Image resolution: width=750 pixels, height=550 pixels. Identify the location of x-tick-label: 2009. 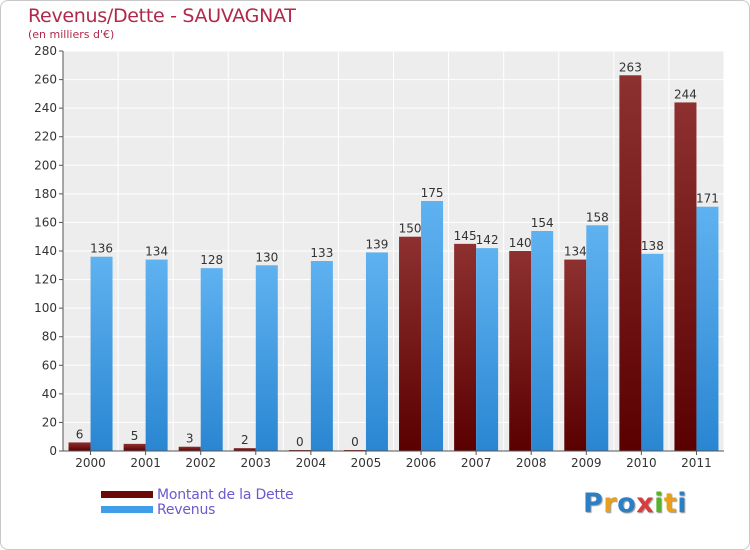
(586, 463).